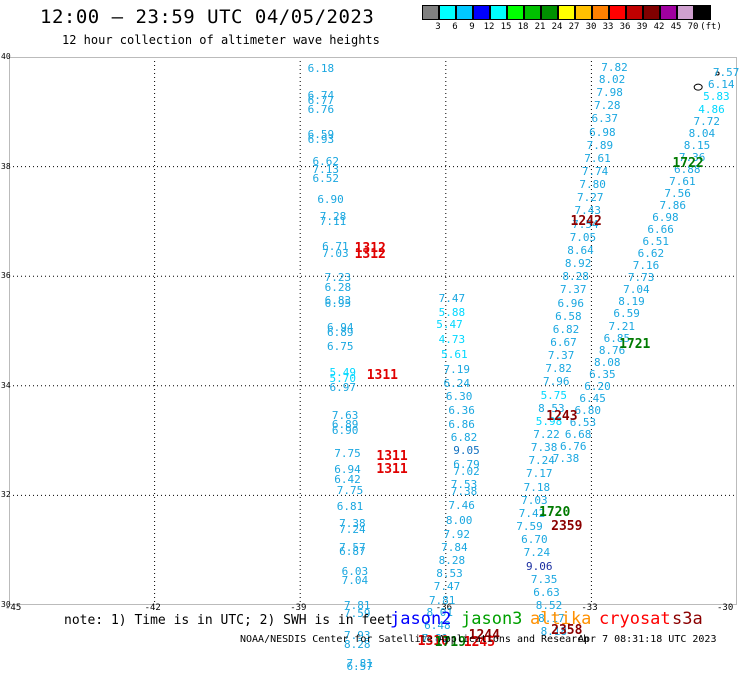 The width and height of the screenshot is (740, 673). Describe the element at coordinates (665, 218) in the screenshot. I see `wave-height-value: 6.98` at that location.